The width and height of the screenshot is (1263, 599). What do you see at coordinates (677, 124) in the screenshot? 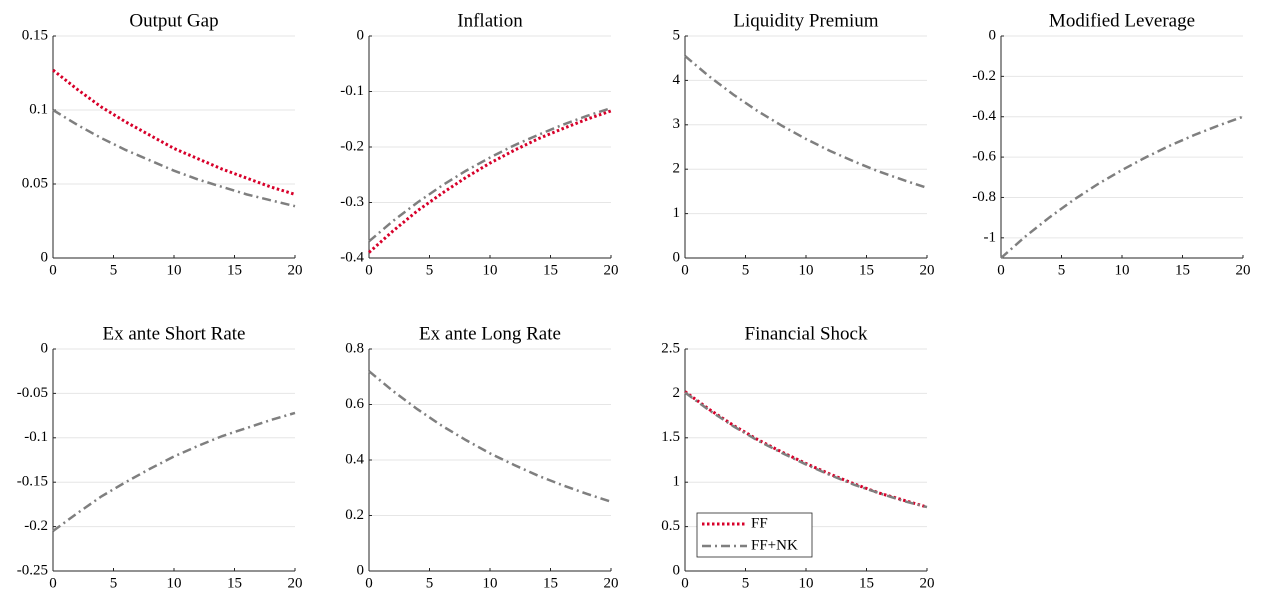
I see `y-tick-label: 3` at bounding box center [677, 124].